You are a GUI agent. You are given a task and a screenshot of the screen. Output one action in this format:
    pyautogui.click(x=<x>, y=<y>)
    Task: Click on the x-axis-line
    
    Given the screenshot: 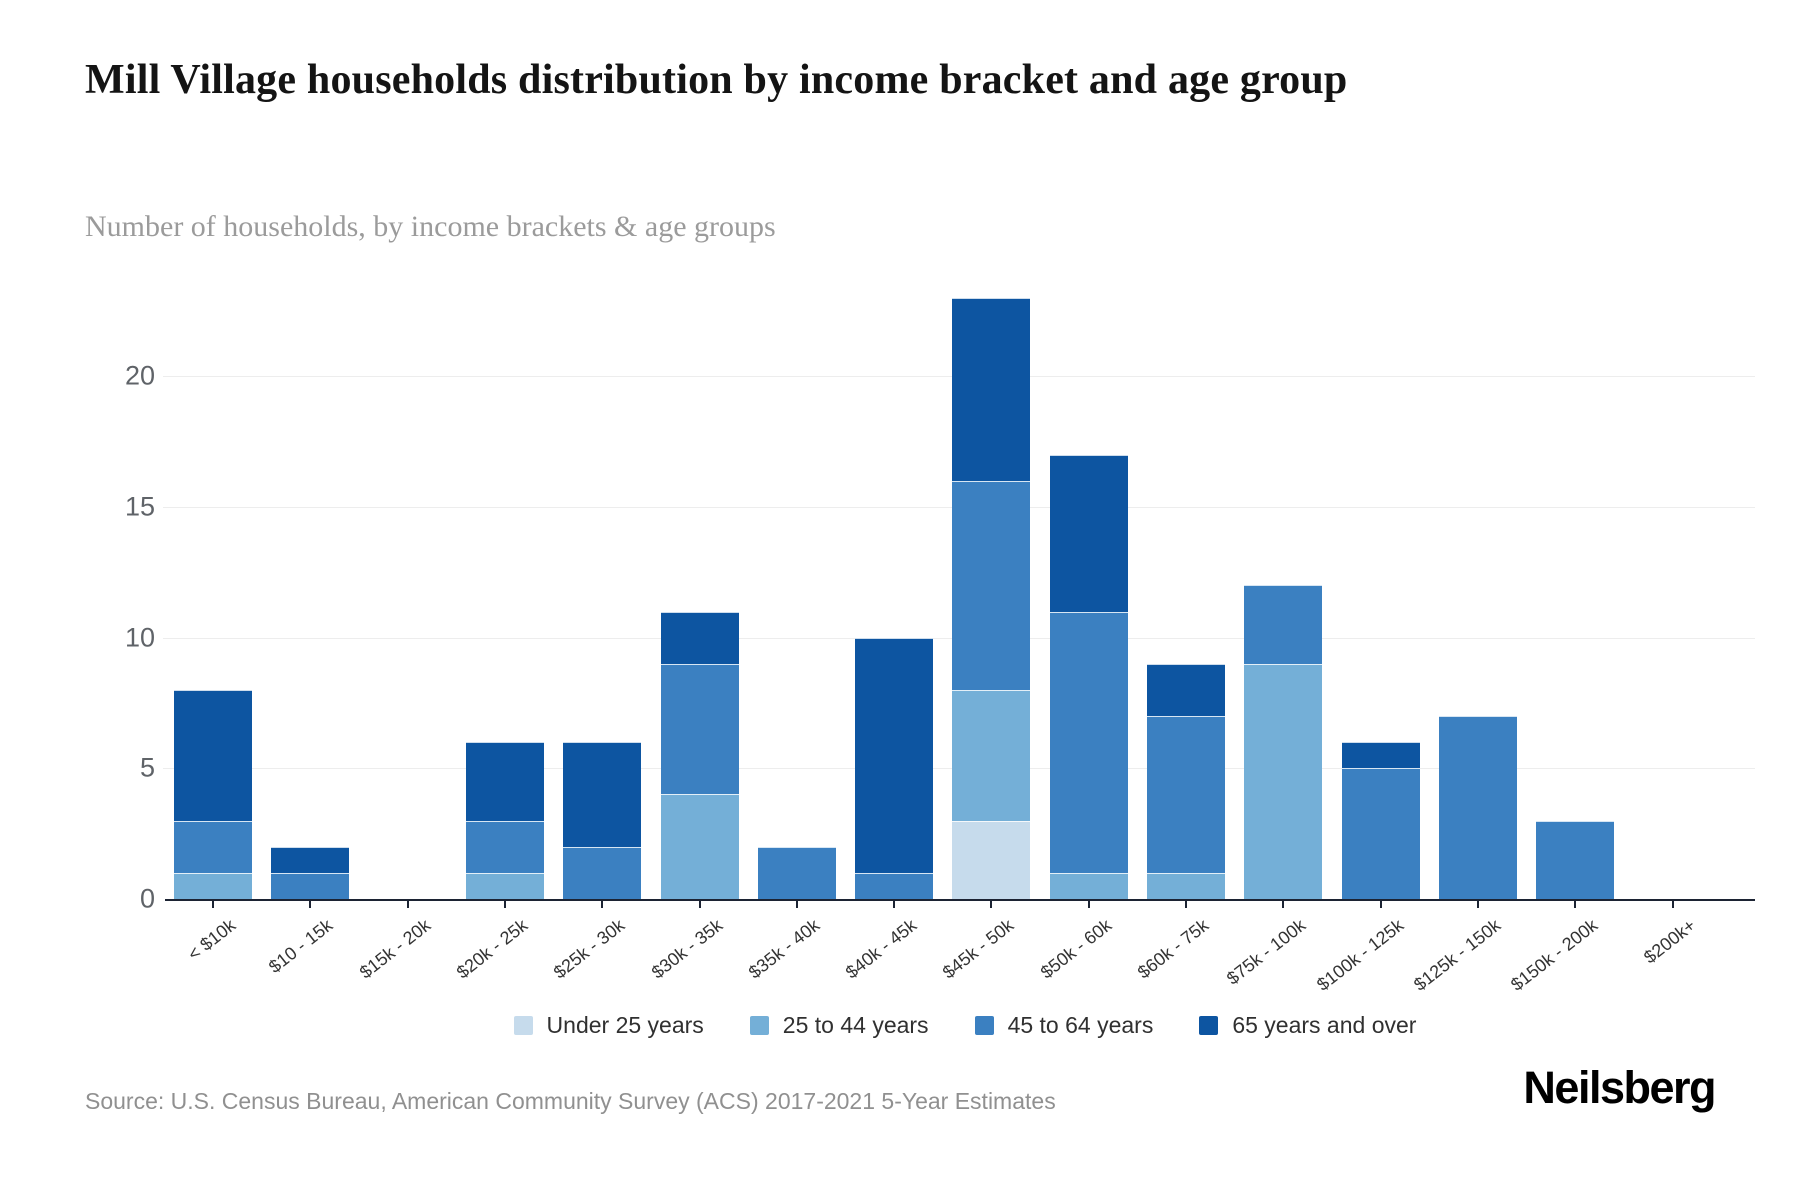 What is the action you would take?
    pyautogui.click(x=960, y=900)
    